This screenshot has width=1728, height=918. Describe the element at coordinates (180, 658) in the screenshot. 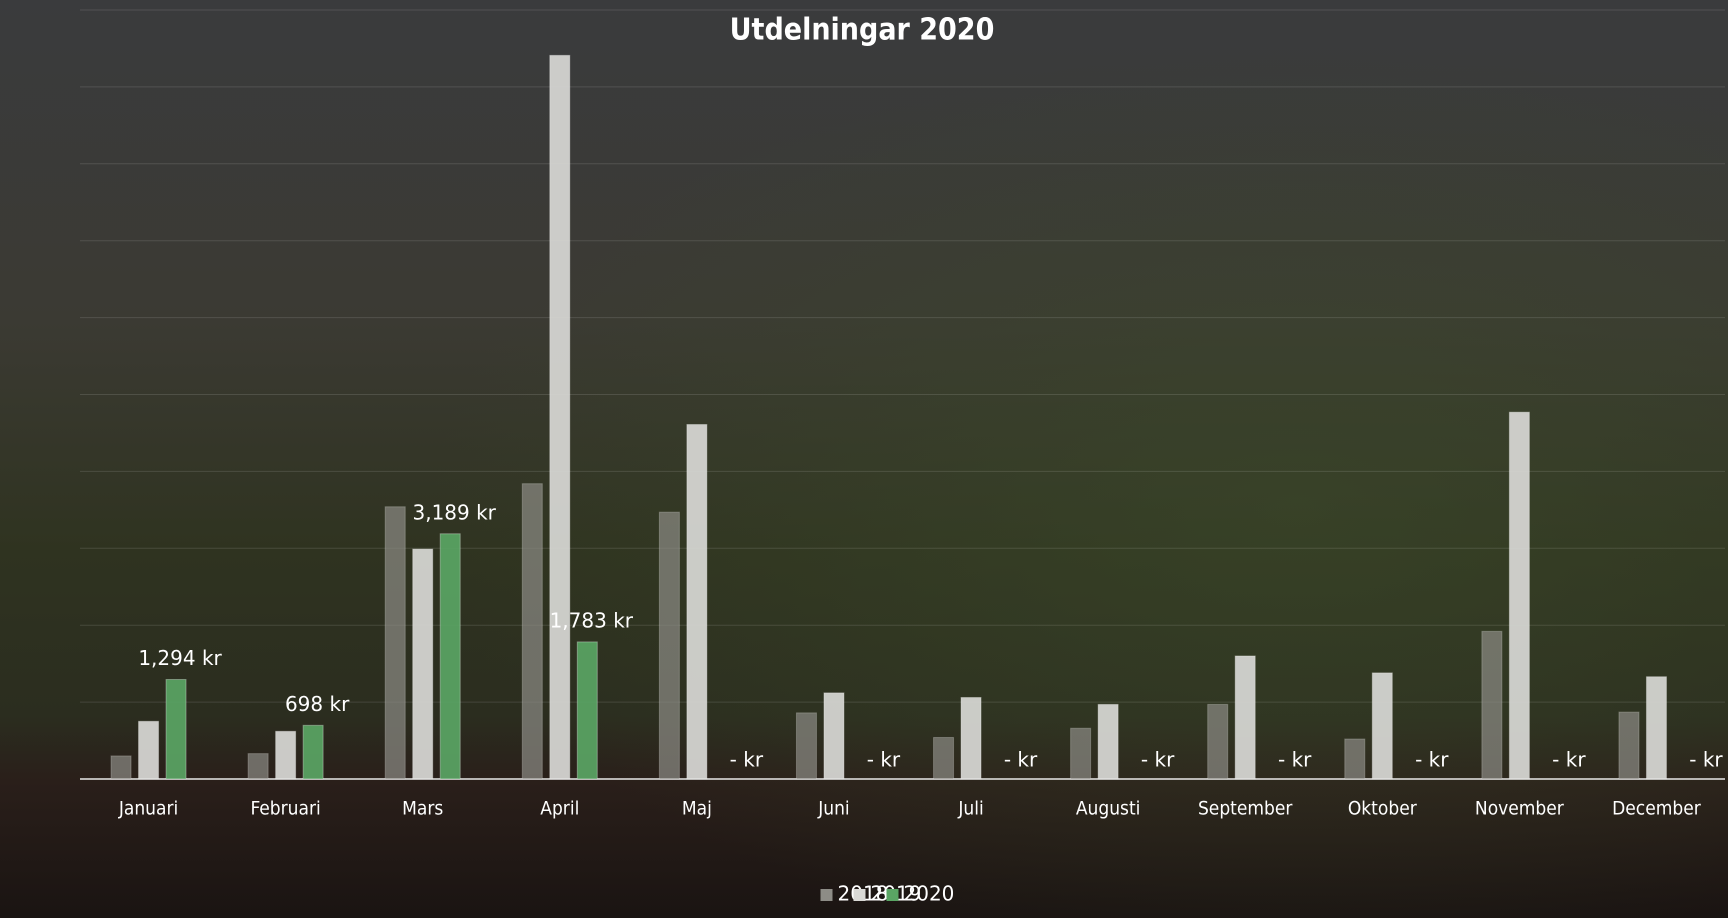

I see `data-label: 1,294 kr` at that location.